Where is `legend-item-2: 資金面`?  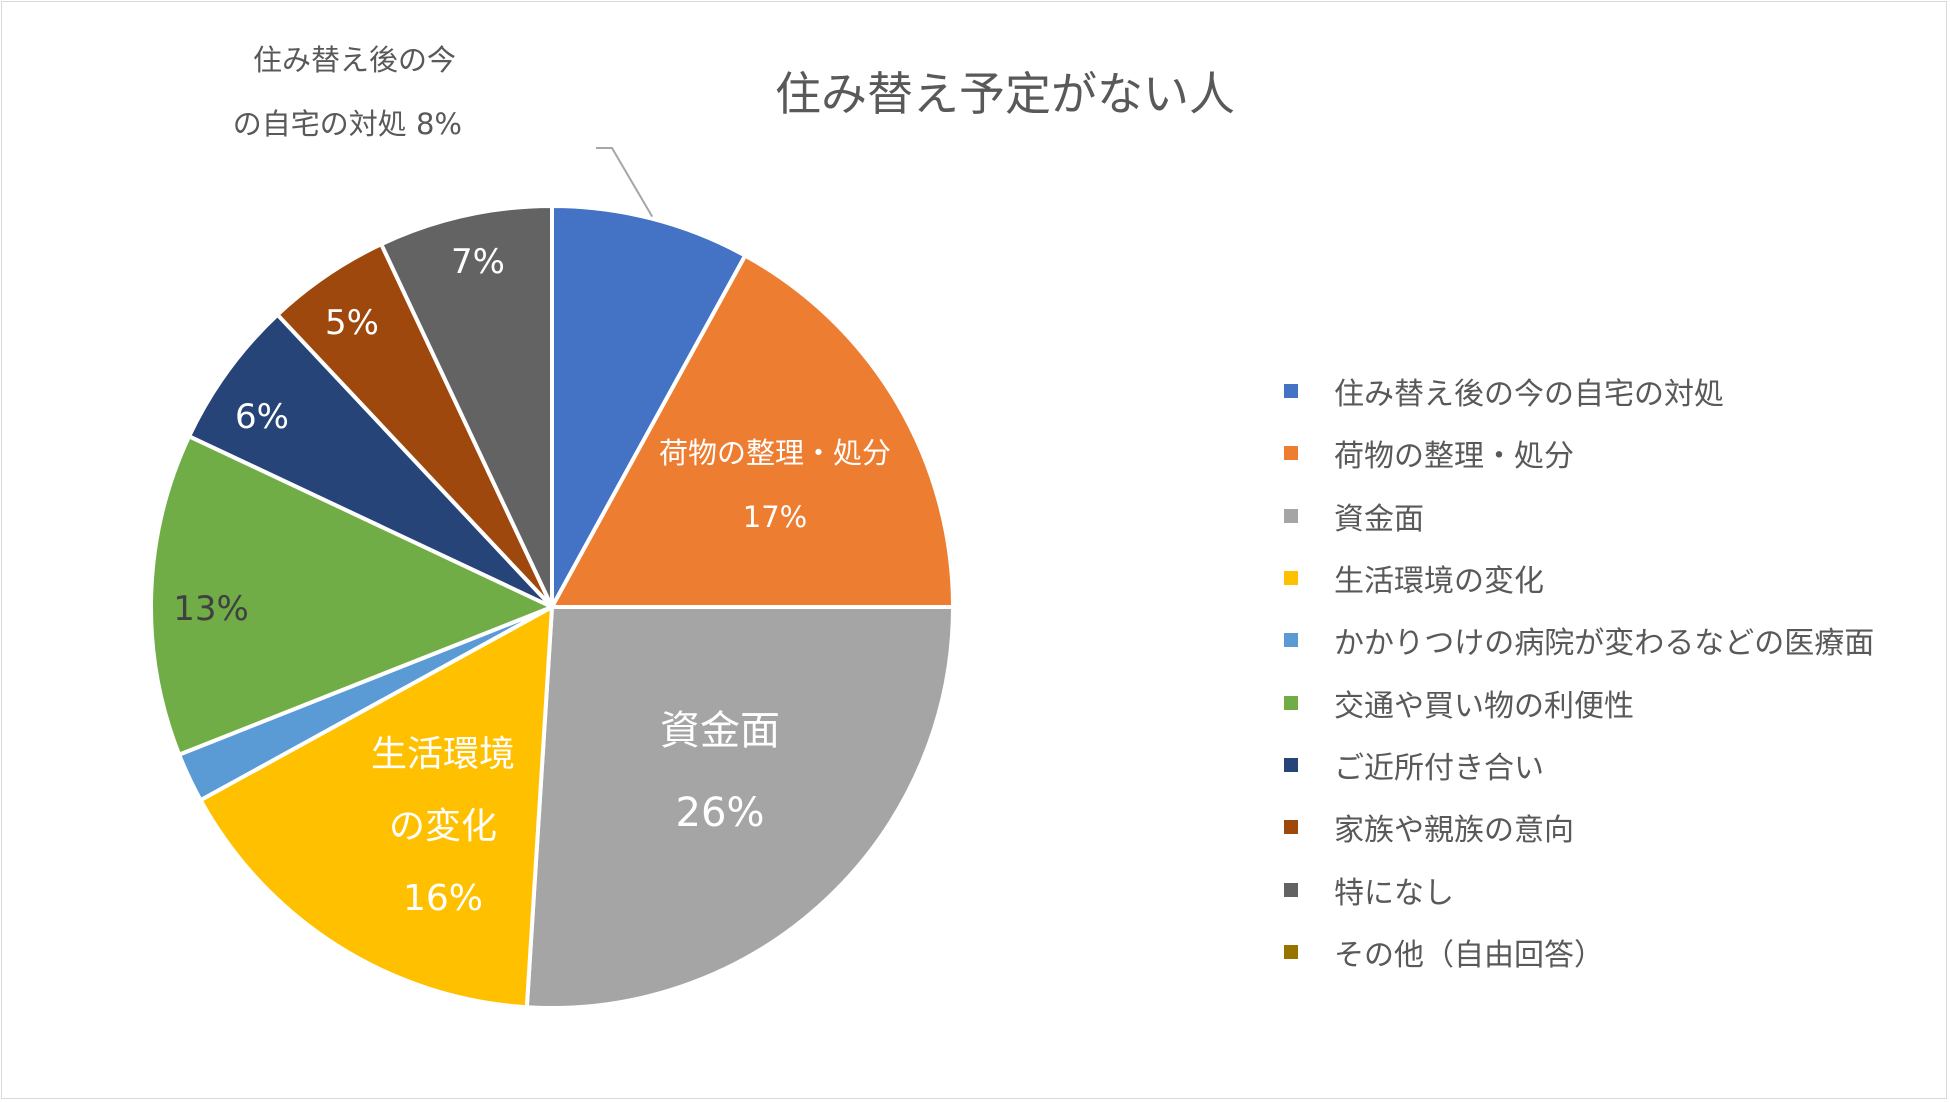 legend-item-2: 資金面 is located at coordinates (1579, 516).